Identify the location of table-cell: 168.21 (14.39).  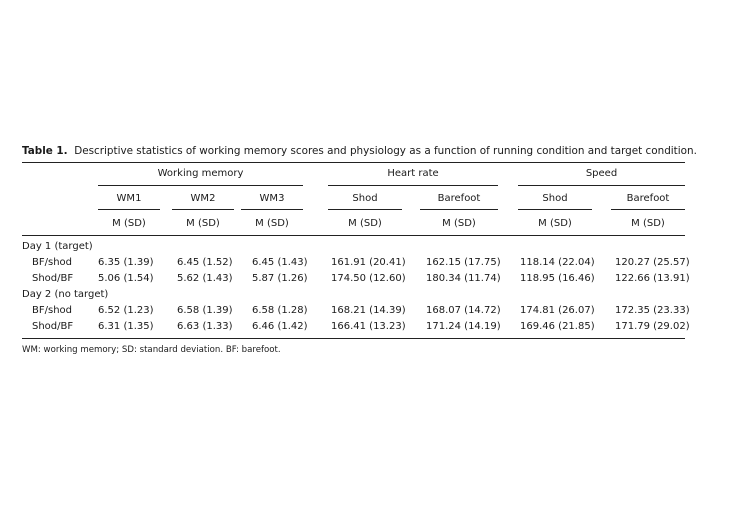
(368, 310).